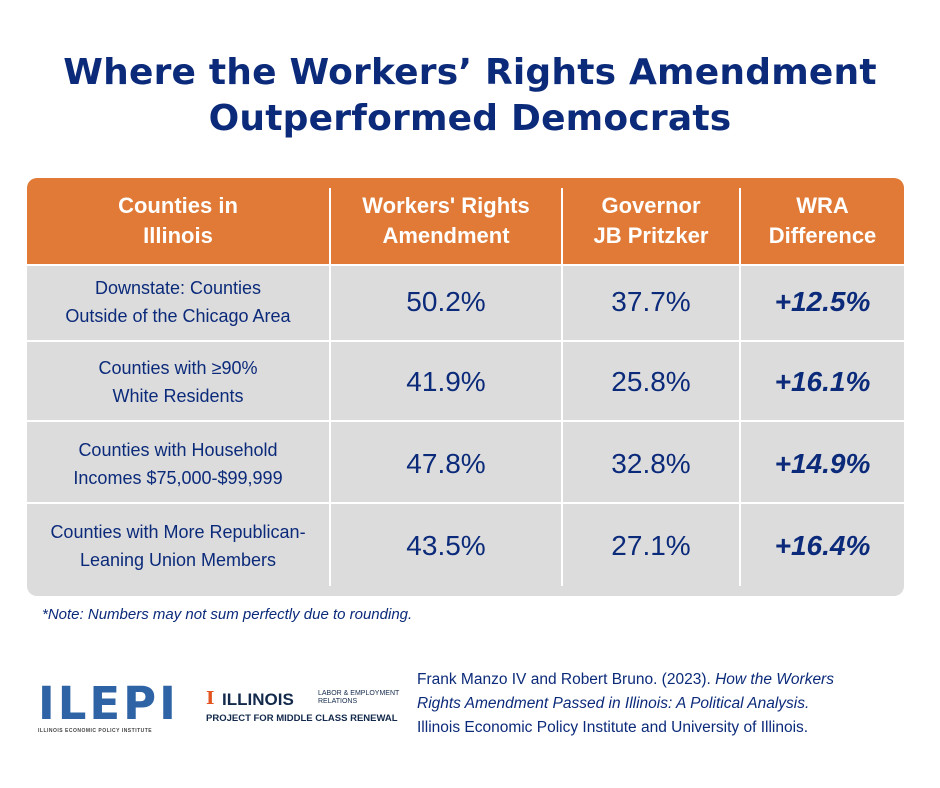  Describe the element at coordinates (446, 301) in the screenshot. I see `wra-value: 50.2%` at that location.